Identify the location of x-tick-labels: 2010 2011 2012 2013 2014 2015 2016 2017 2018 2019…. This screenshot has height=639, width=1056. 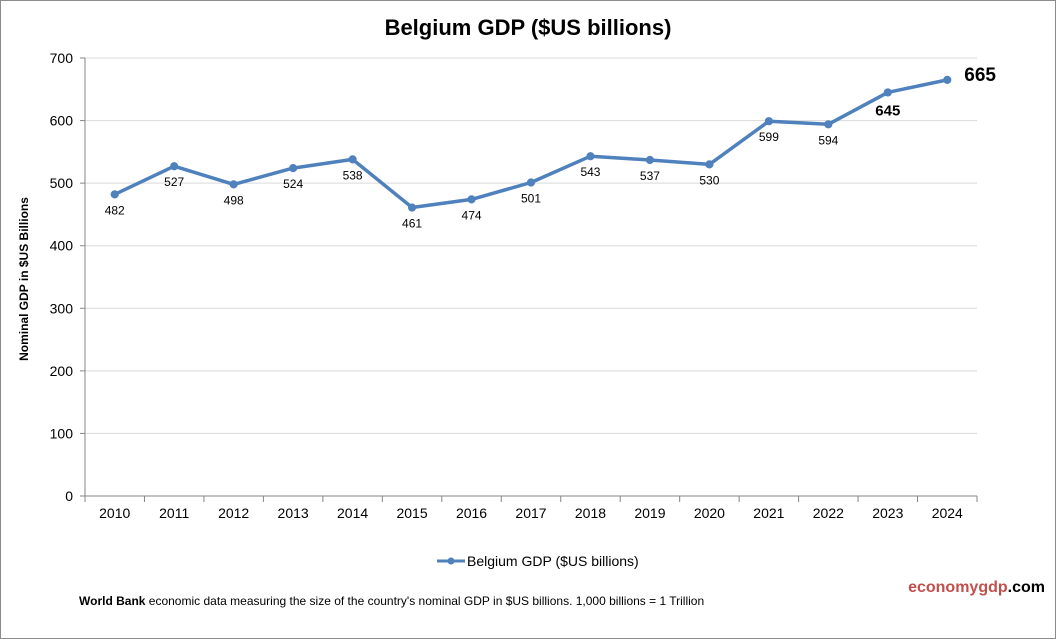
(531, 513).